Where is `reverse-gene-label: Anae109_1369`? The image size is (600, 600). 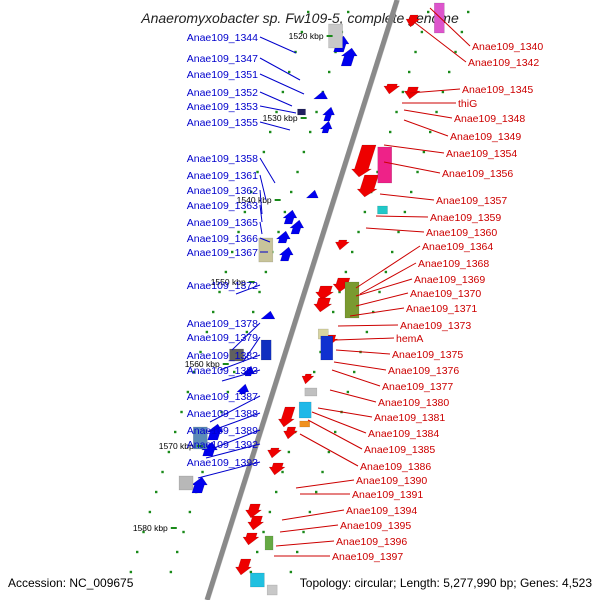
reverse-gene-label: Anae109_1369 is located at coordinates (449, 280).